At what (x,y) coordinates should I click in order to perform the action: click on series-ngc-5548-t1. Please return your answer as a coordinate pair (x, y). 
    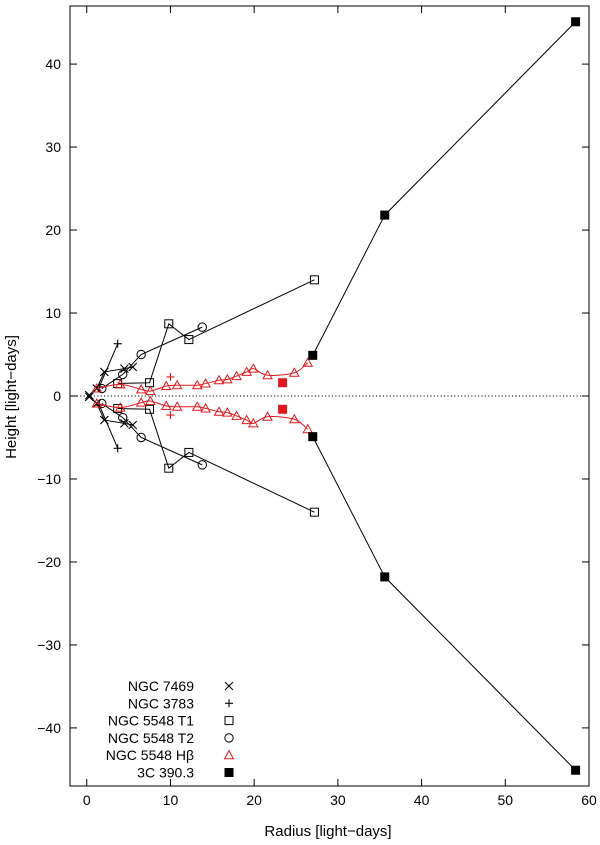
    Looking at the image, I should click on (216, 396).